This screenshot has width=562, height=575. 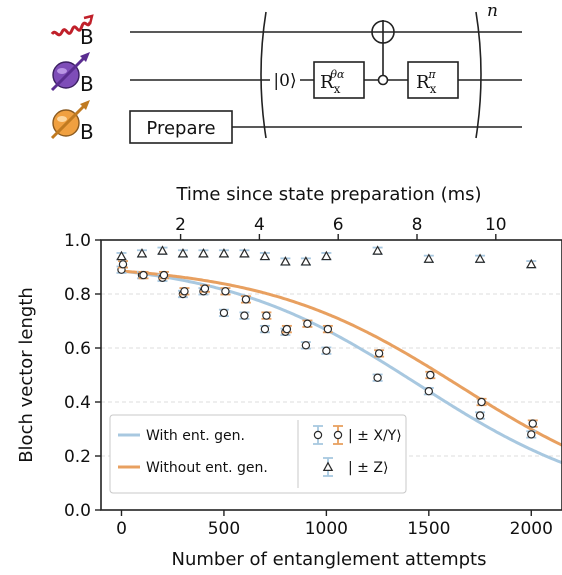 I want to click on legend-box, so click(x=258, y=454).